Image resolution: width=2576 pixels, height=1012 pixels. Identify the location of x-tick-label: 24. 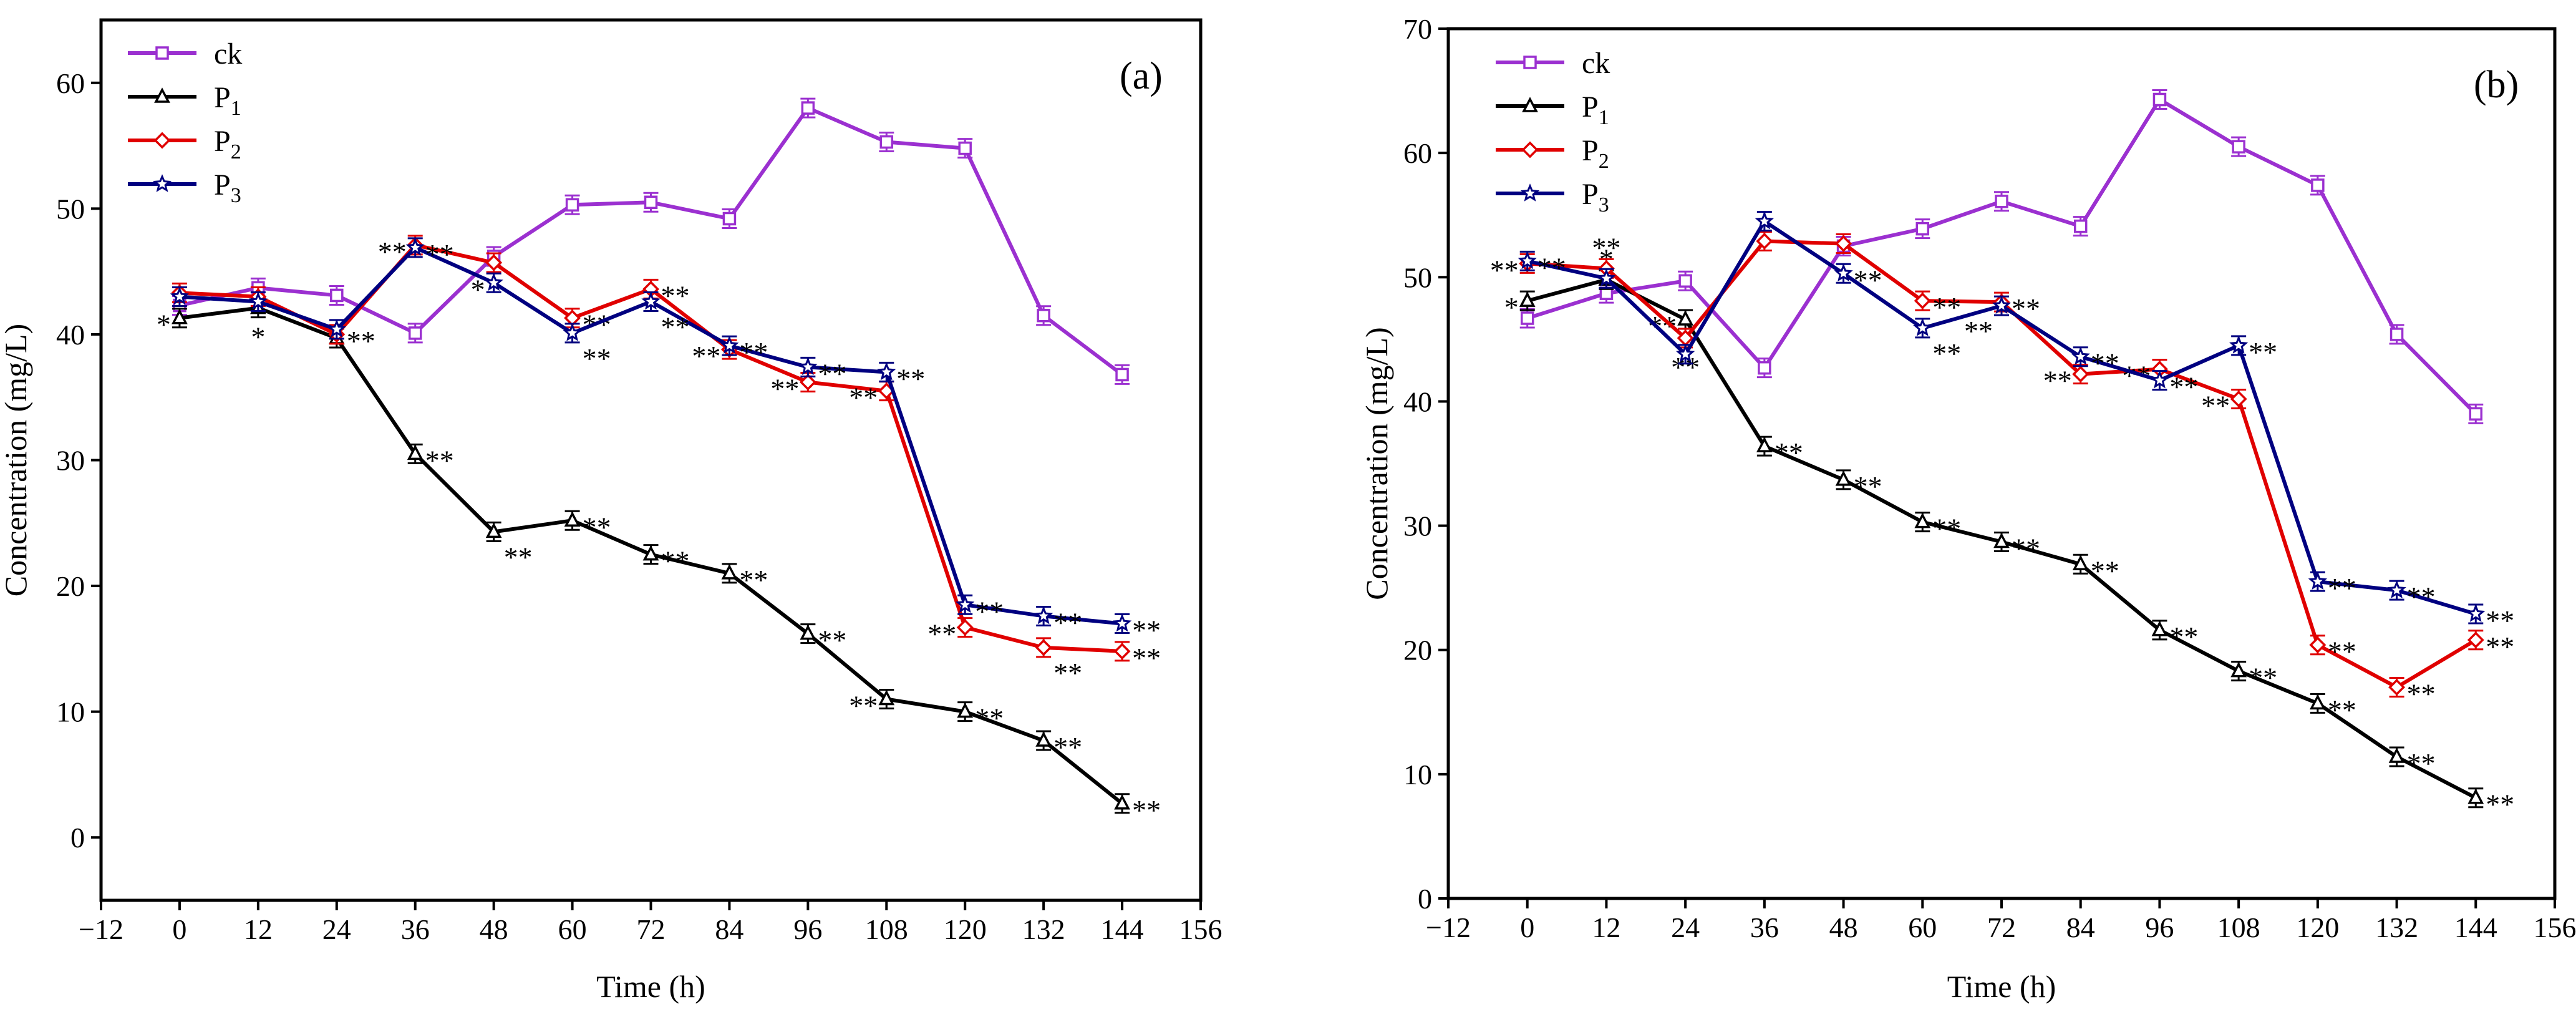
(1685, 928).